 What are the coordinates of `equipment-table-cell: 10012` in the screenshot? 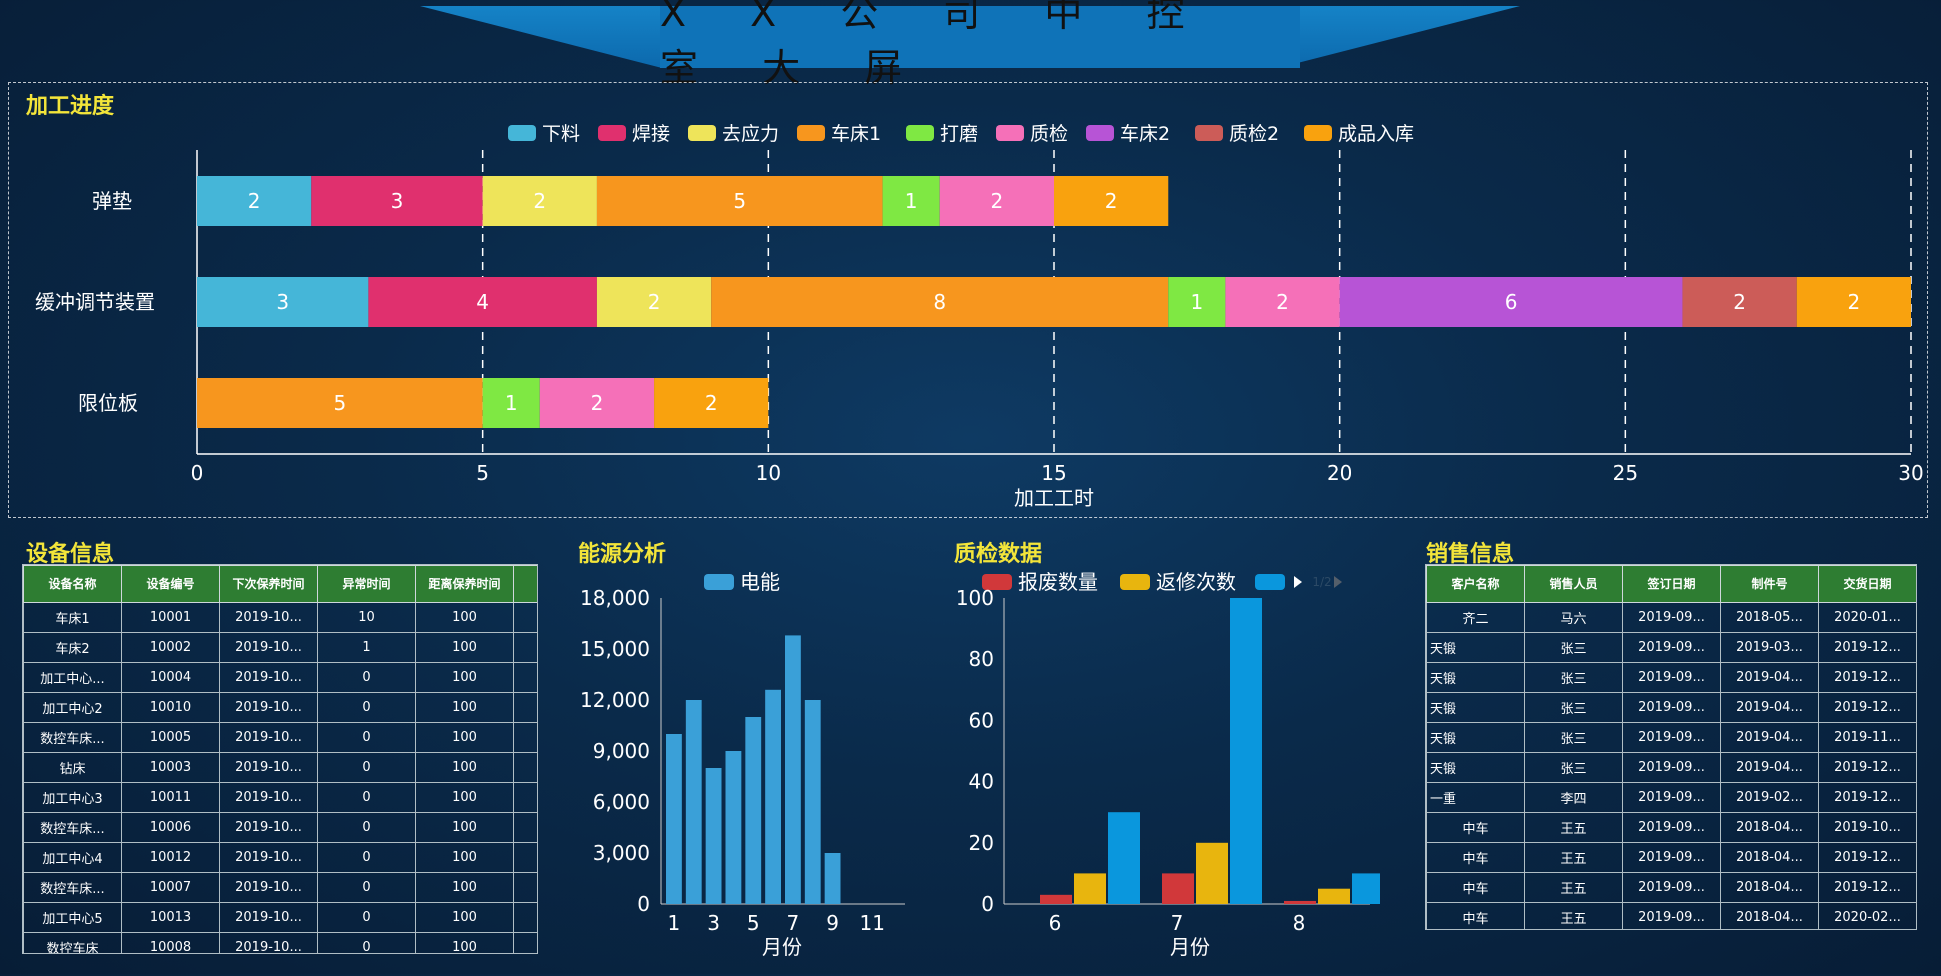 It's located at (170, 857).